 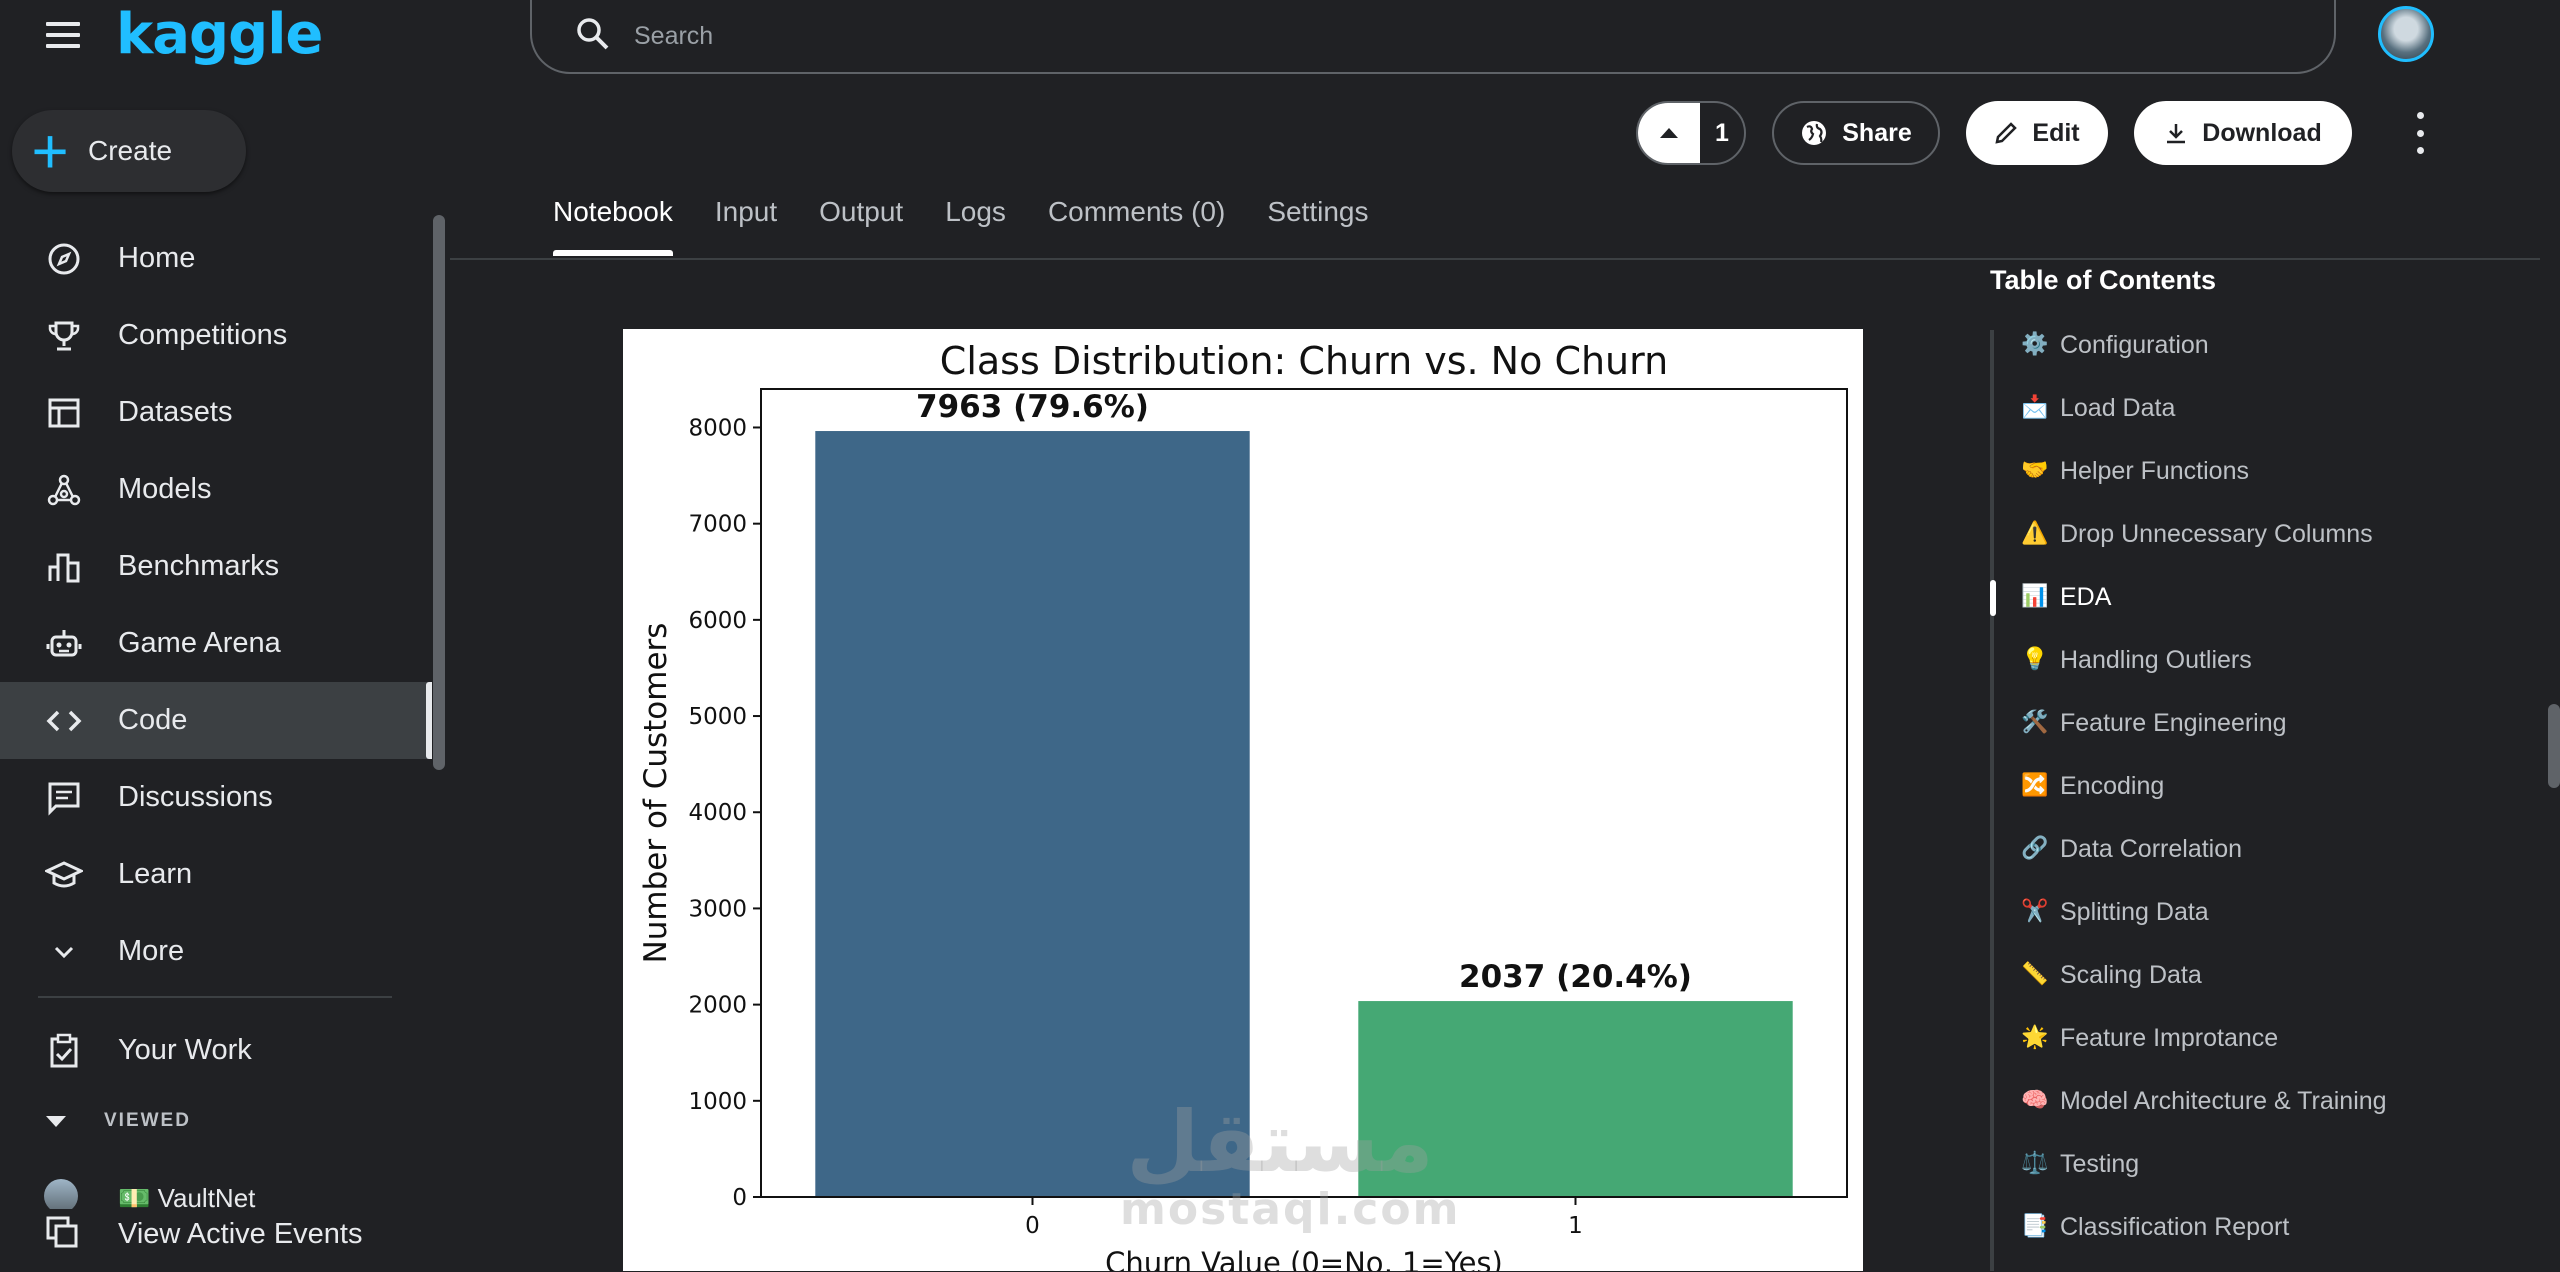 What do you see at coordinates (613, 227) in the screenshot?
I see `tab-notebook: Notebook` at bounding box center [613, 227].